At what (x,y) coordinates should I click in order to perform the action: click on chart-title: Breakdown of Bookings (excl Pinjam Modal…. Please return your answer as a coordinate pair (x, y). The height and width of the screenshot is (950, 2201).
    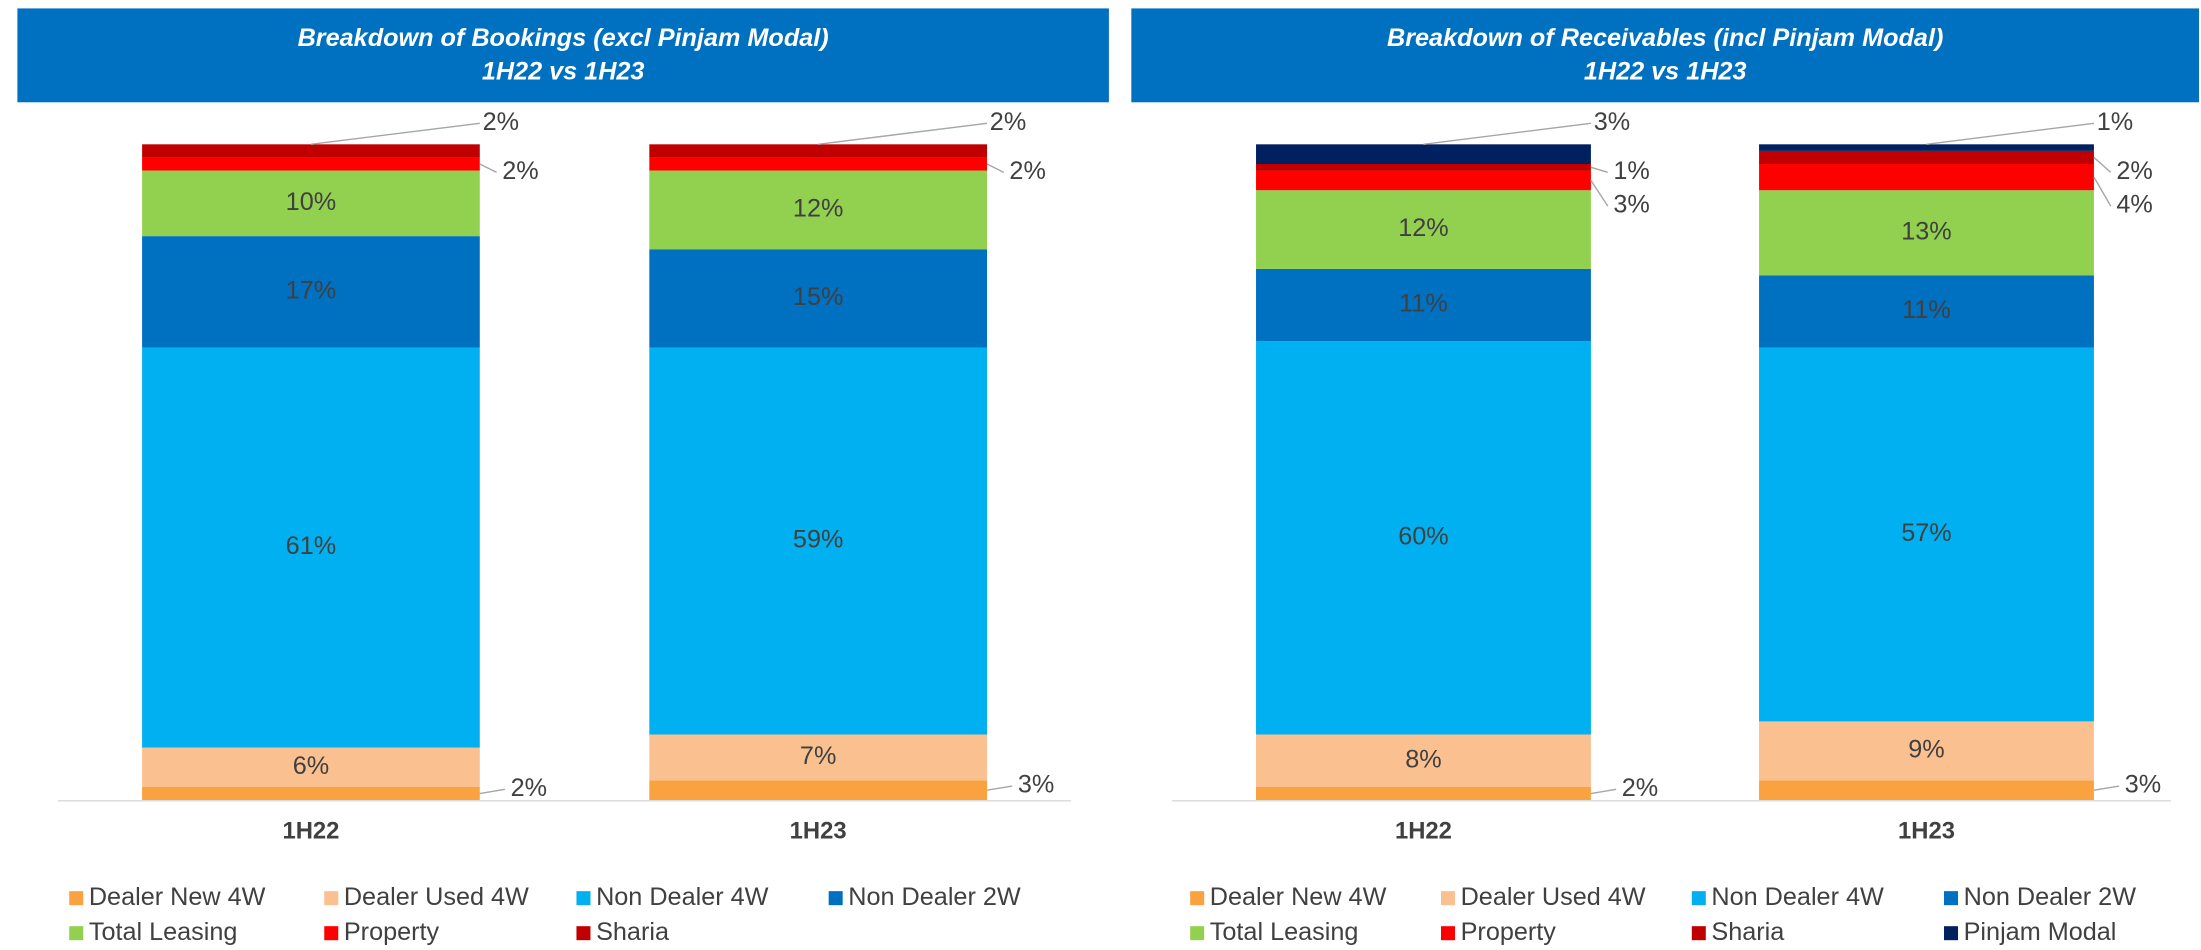
    Looking at the image, I should click on (563, 38).